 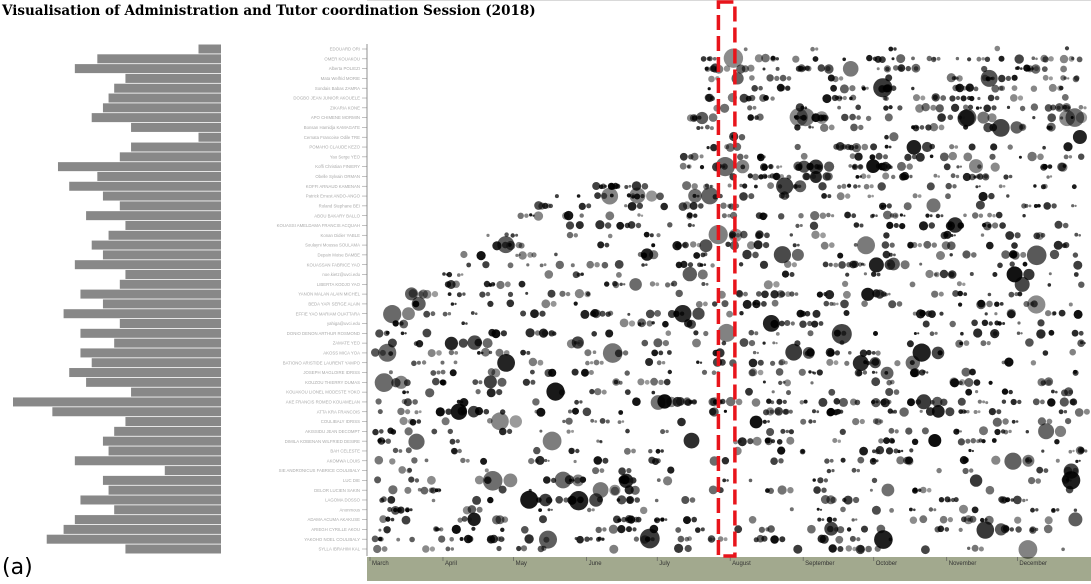 I want to click on participant-label: Obelle Sylvain ORMAN, so click(x=337, y=176).